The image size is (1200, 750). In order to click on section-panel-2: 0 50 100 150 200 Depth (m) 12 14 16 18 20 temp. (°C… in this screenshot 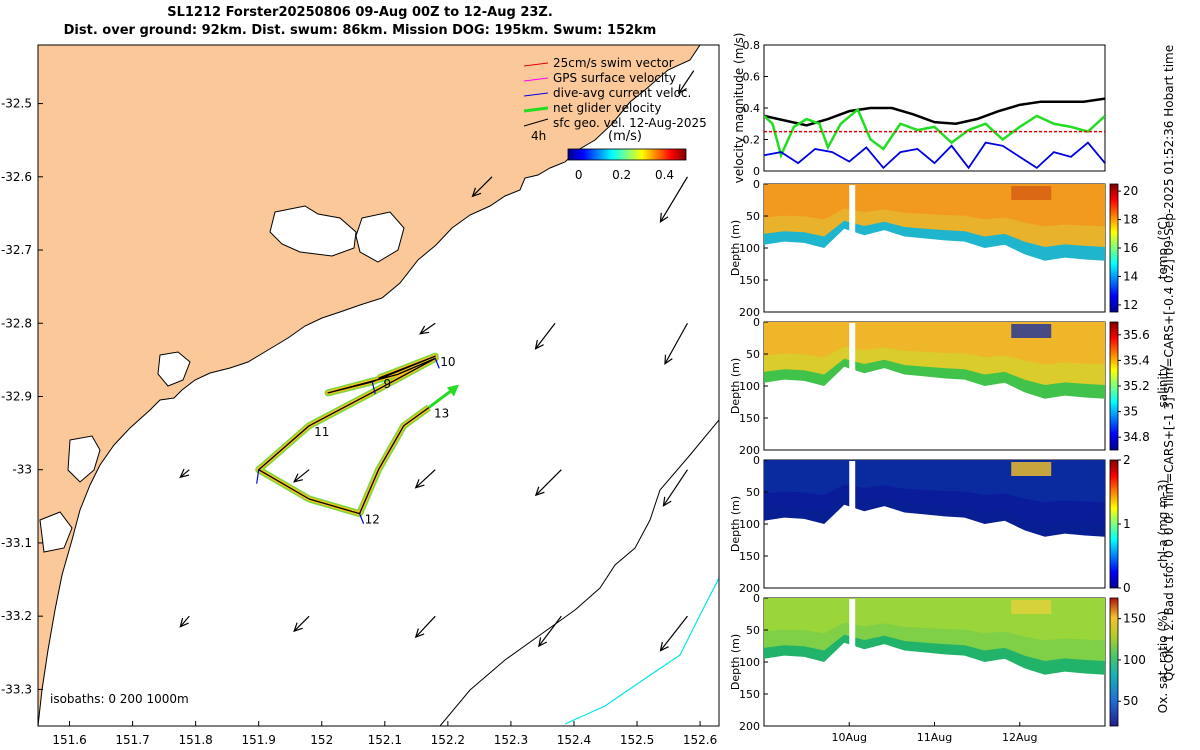, I will do `click(949, 248)`.